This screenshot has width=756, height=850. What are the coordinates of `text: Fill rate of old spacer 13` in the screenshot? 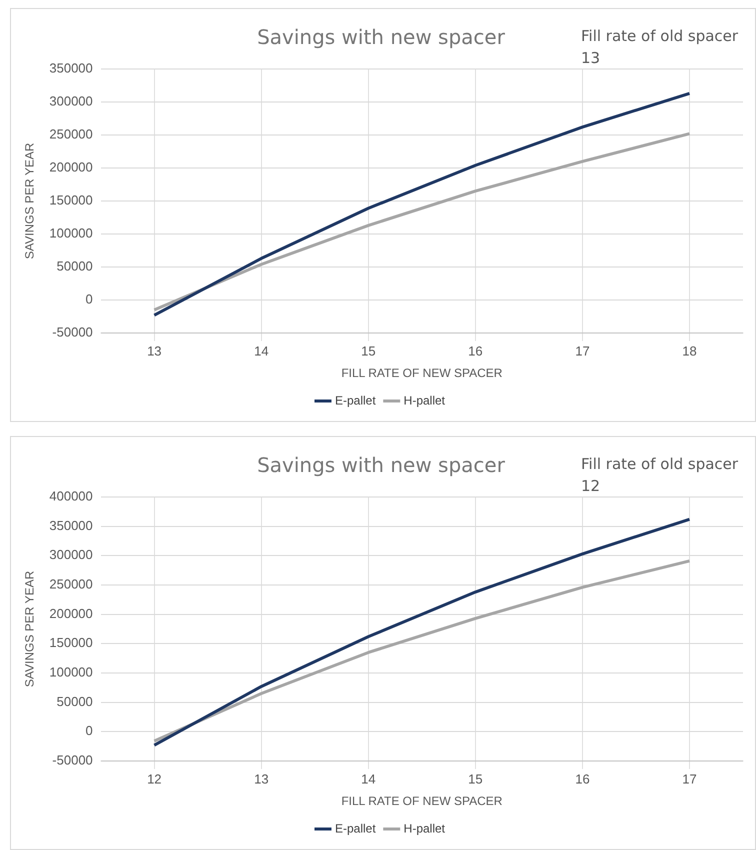 It's located at (660, 47).